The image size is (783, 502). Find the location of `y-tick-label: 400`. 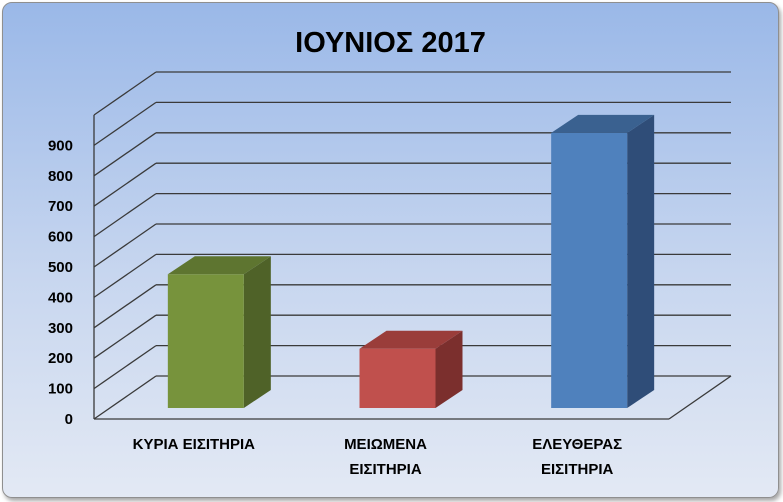

y-tick-label: 400 is located at coordinates (60, 297).